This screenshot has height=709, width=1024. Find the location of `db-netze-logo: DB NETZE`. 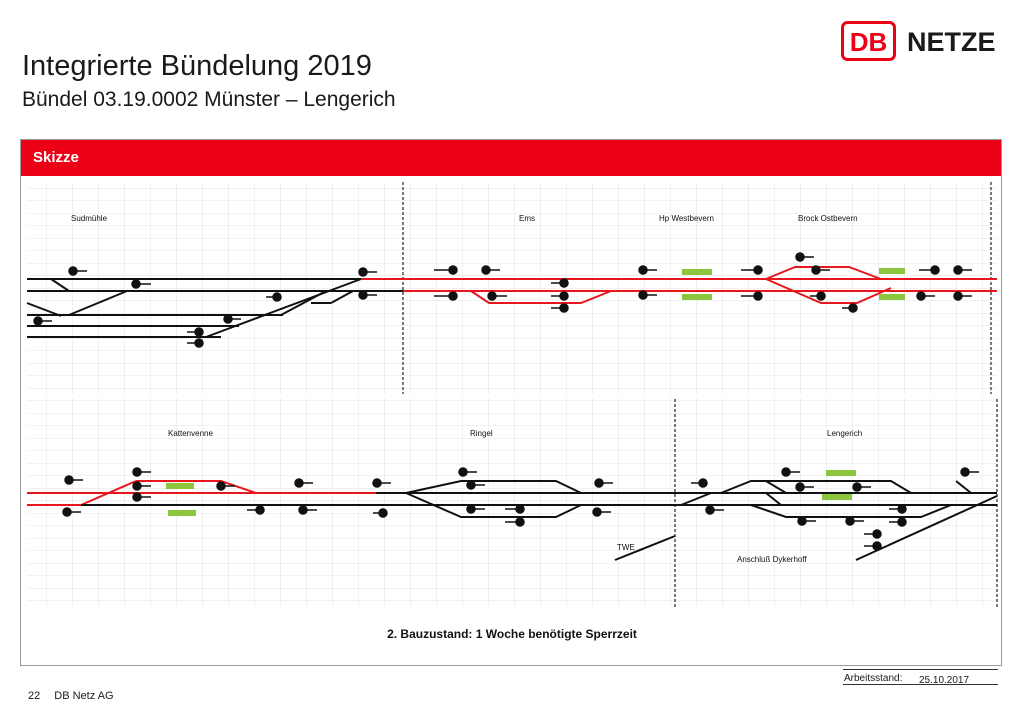

db-netze-logo: DB NETZE is located at coordinates (918, 41).